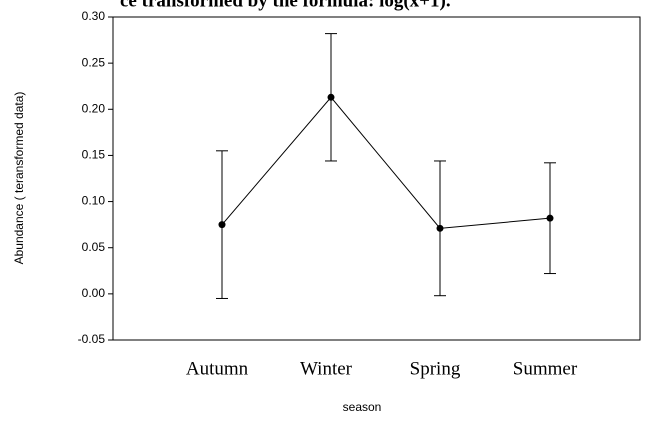 The height and width of the screenshot is (430, 652). I want to click on y-tick-label: 0.00, so click(94, 293).